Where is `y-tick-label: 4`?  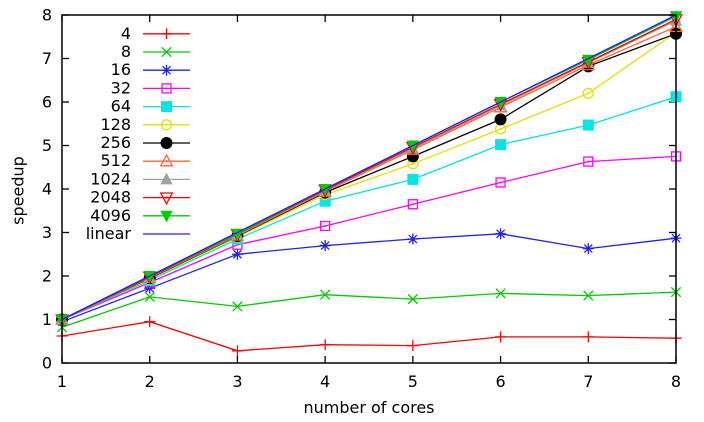 y-tick-label: 4 is located at coordinates (47, 189).